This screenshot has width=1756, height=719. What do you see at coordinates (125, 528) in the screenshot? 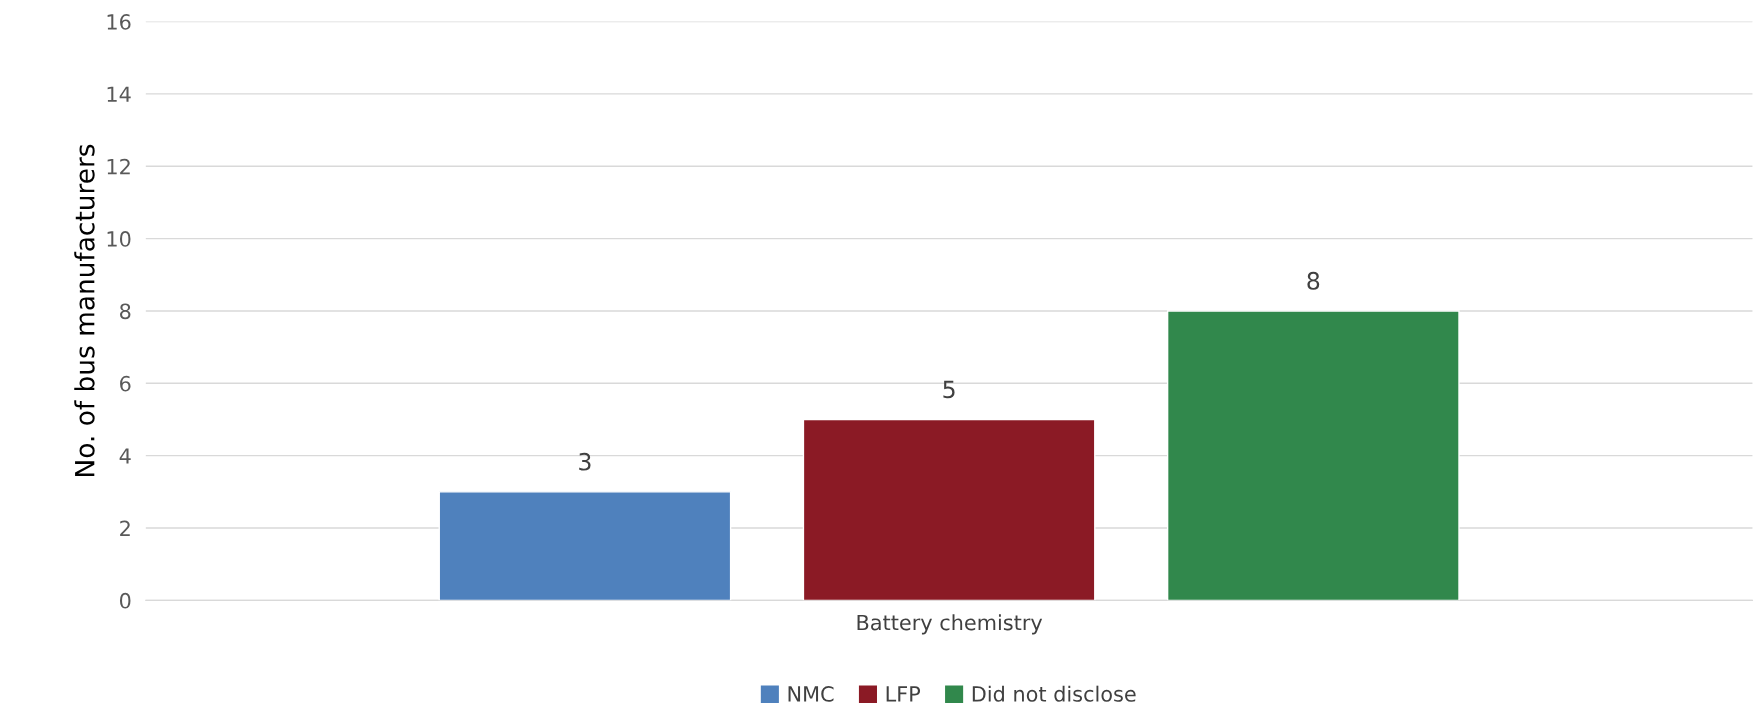
I see `y-tick-label: 2` at bounding box center [125, 528].